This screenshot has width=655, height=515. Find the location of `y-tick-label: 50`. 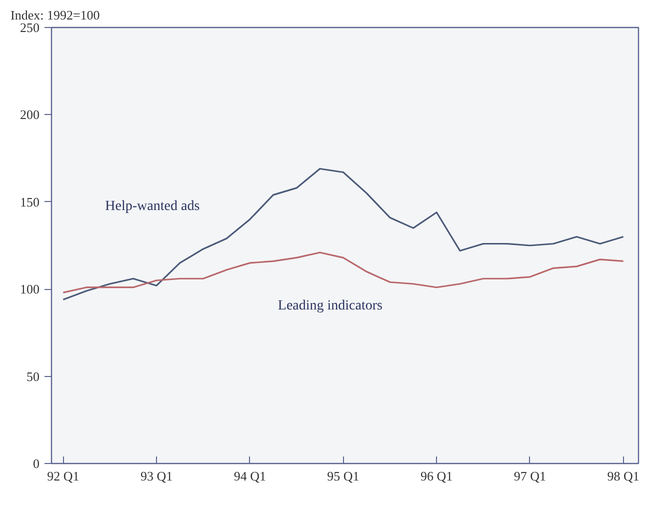

y-tick-label: 50 is located at coordinates (33, 376).